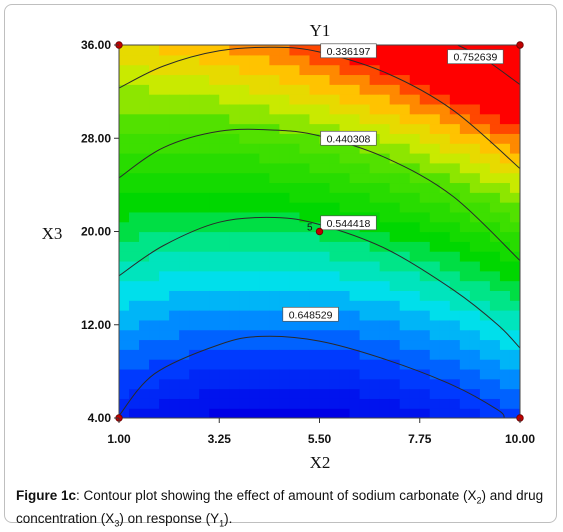  What do you see at coordinates (420, 439) in the screenshot?
I see `x-tick-label: 7.75` at bounding box center [420, 439].